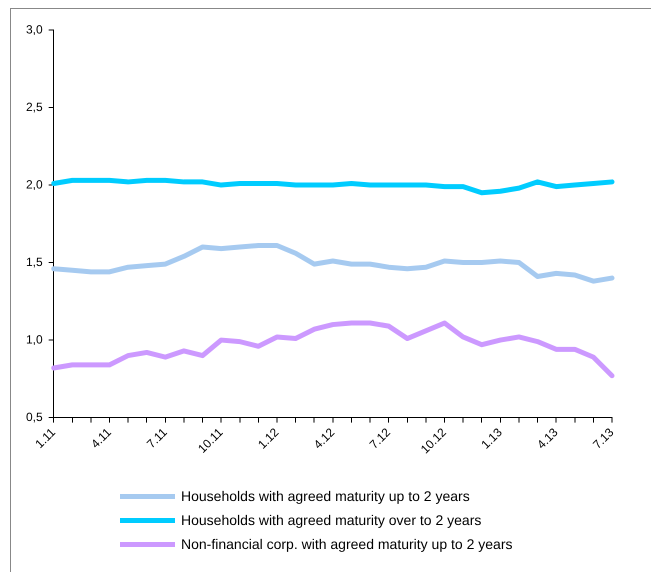 This screenshot has height=572, width=656. Describe the element at coordinates (45, 438) in the screenshot. I see `x-tick-label: 1.11` at that location.